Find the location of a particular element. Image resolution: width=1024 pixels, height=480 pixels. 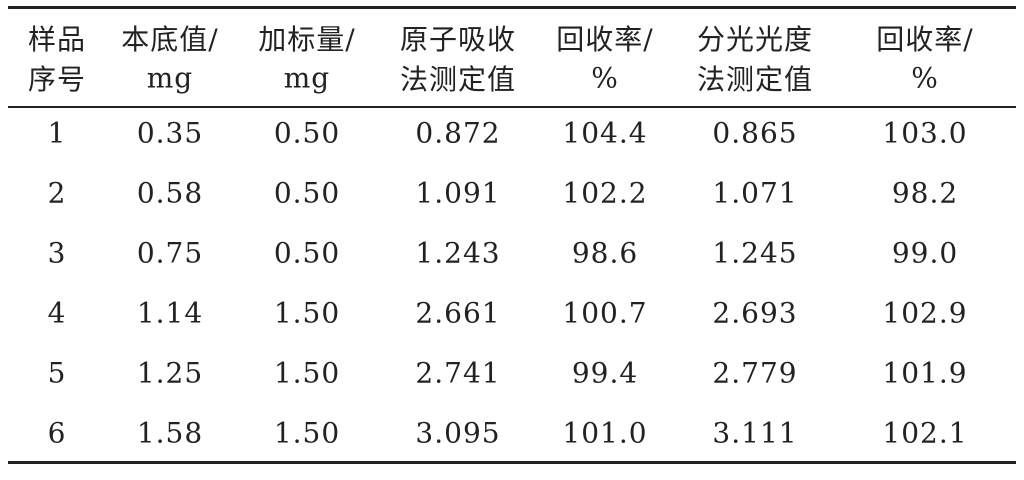

table-cell: 3.111 is located at coordinates (755, 433).